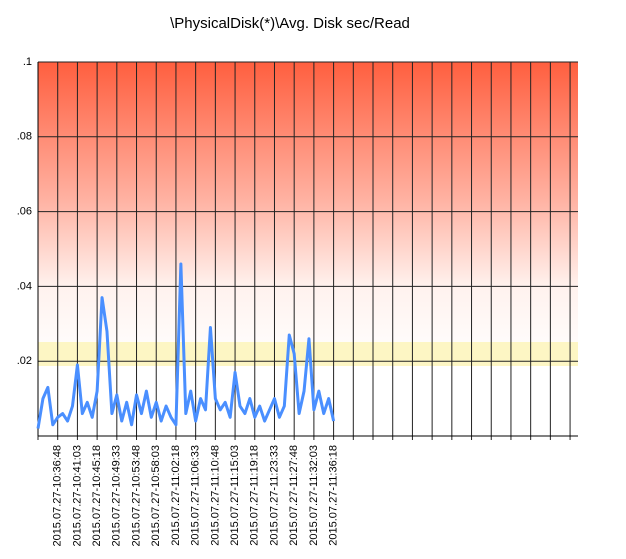 Image resolution: width=626 pixels, height=559 pixels. What do you see at coordinates (334, 495) in the screenshot?
I see `x-tick-label: 2015.07.27-11:36:18` at bounding box center [334, 495].